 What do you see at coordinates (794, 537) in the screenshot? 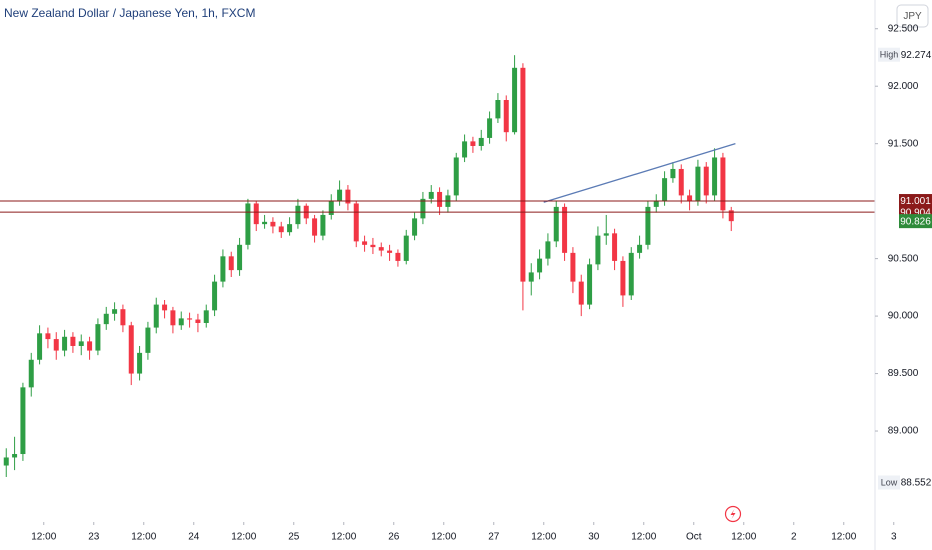
I see `x-tick-label: 2` at bounding box center [794, 537].